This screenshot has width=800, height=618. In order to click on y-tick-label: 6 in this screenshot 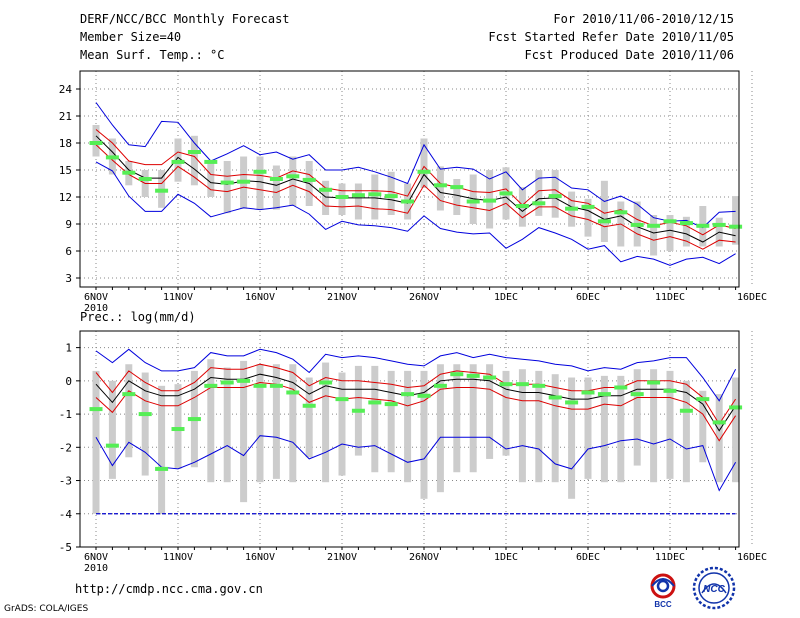, I will do `click(68, 251)`.